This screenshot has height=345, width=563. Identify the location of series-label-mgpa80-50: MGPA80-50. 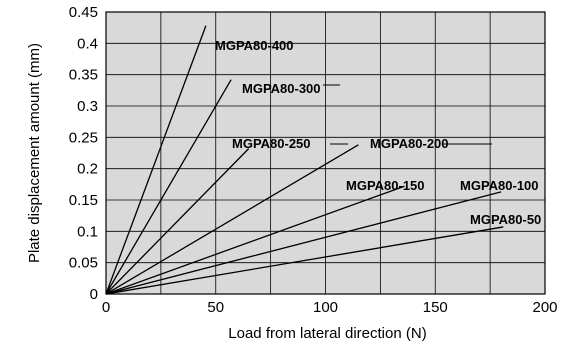
(505, 219).